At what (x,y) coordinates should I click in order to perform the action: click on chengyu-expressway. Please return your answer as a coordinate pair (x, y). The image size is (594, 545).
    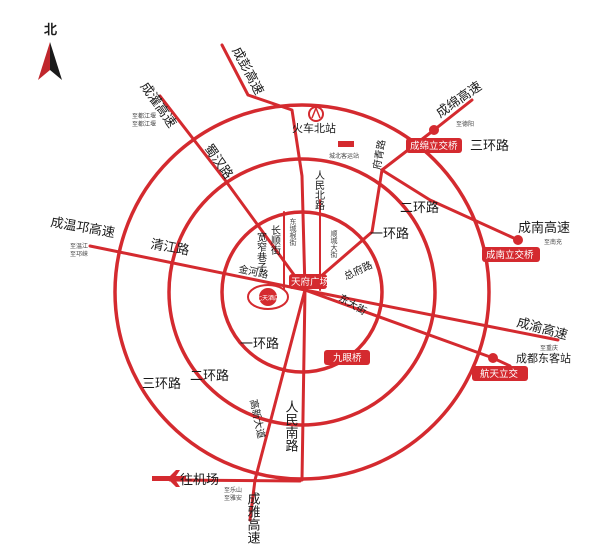
    Looking at the image, I should click on (431, 315).